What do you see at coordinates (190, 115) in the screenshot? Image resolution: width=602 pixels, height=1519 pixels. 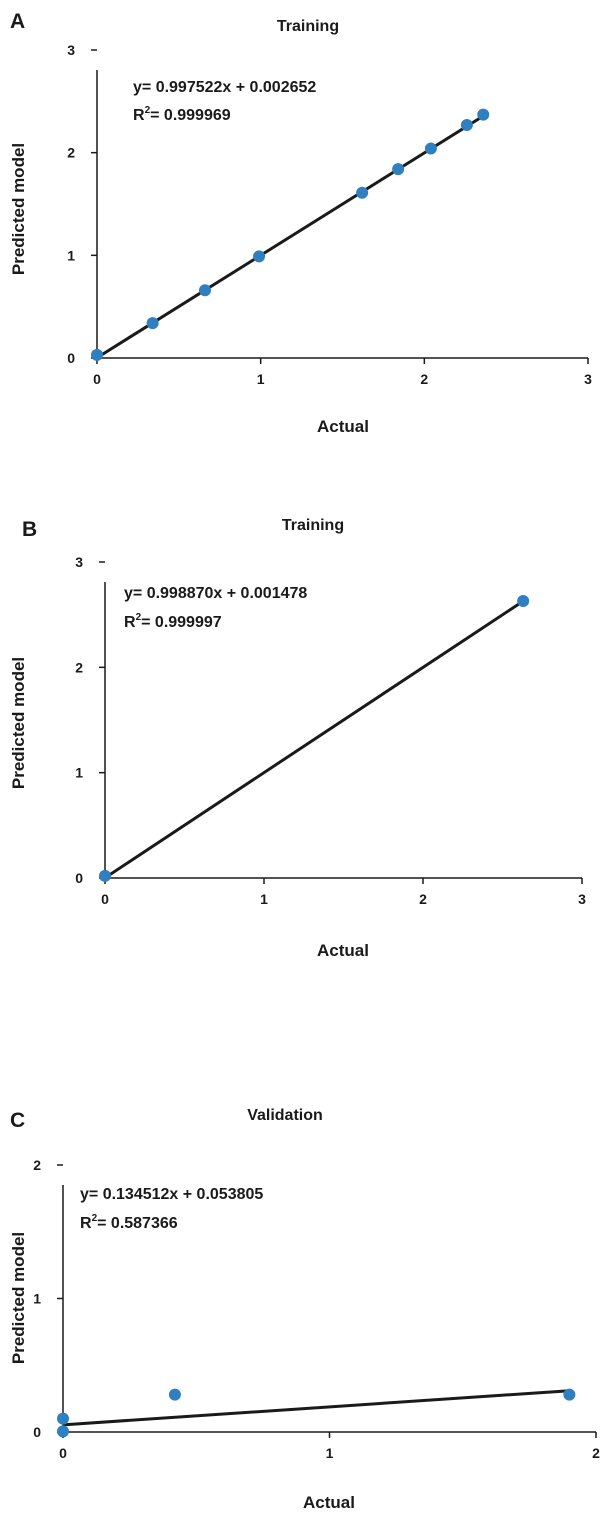 I see `r-squared-value: = 0.999969` at bounding box center [190, 115].